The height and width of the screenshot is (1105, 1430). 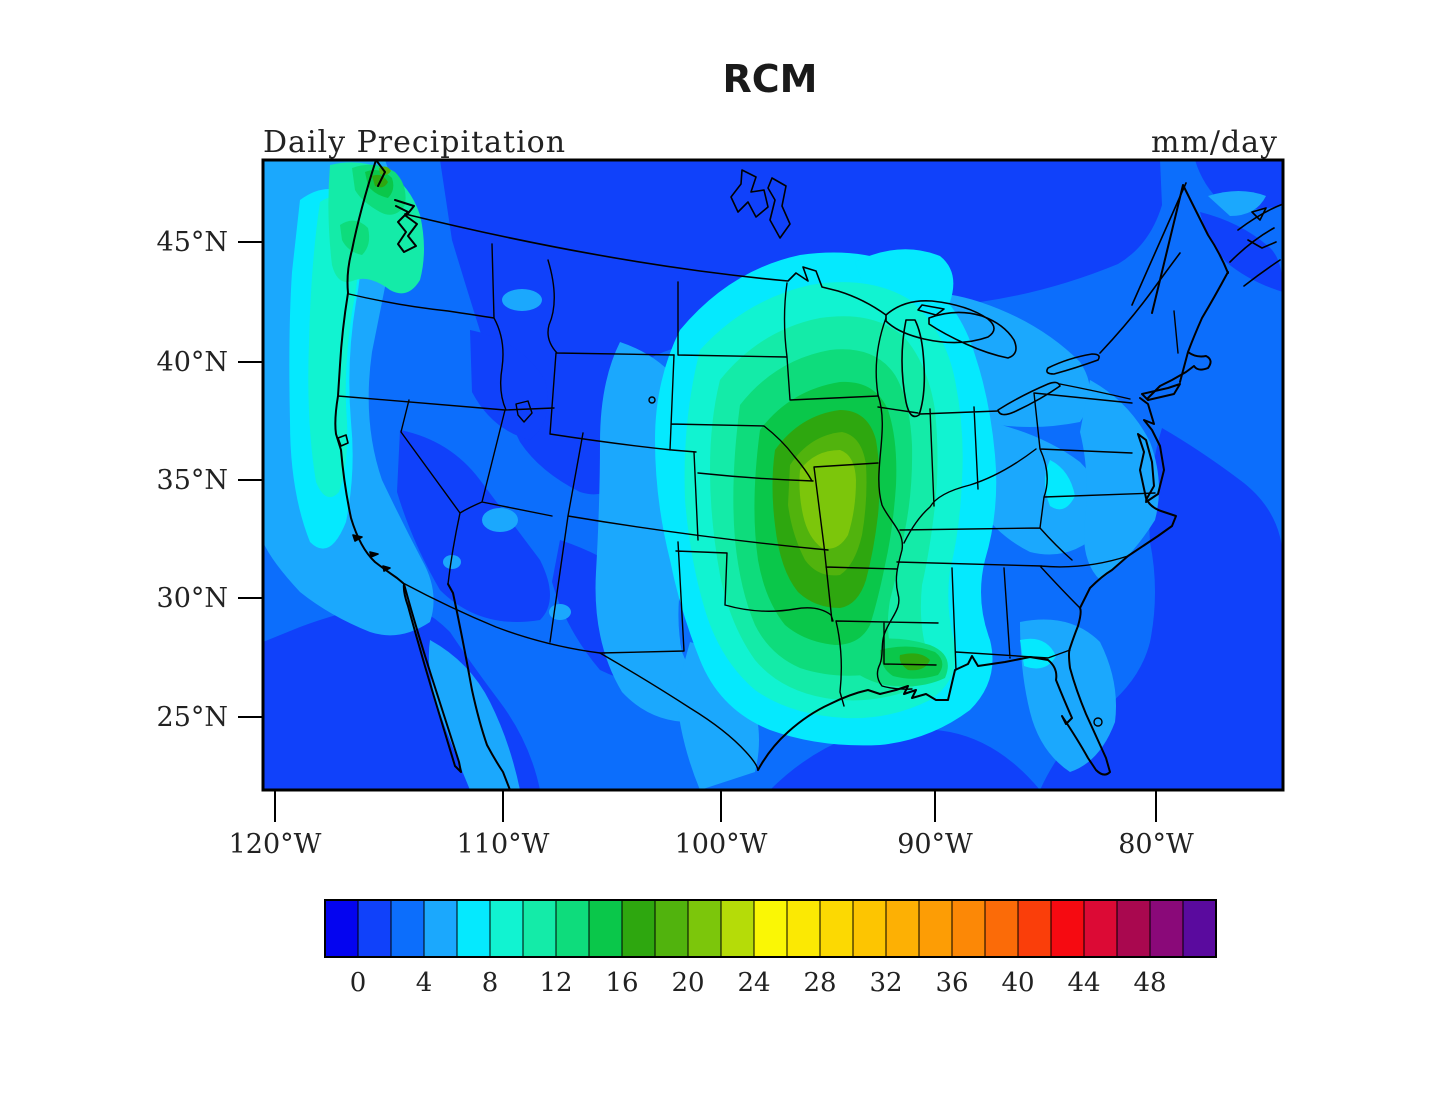 I want to click on lake-ontario, so click(x=1073, y=364).